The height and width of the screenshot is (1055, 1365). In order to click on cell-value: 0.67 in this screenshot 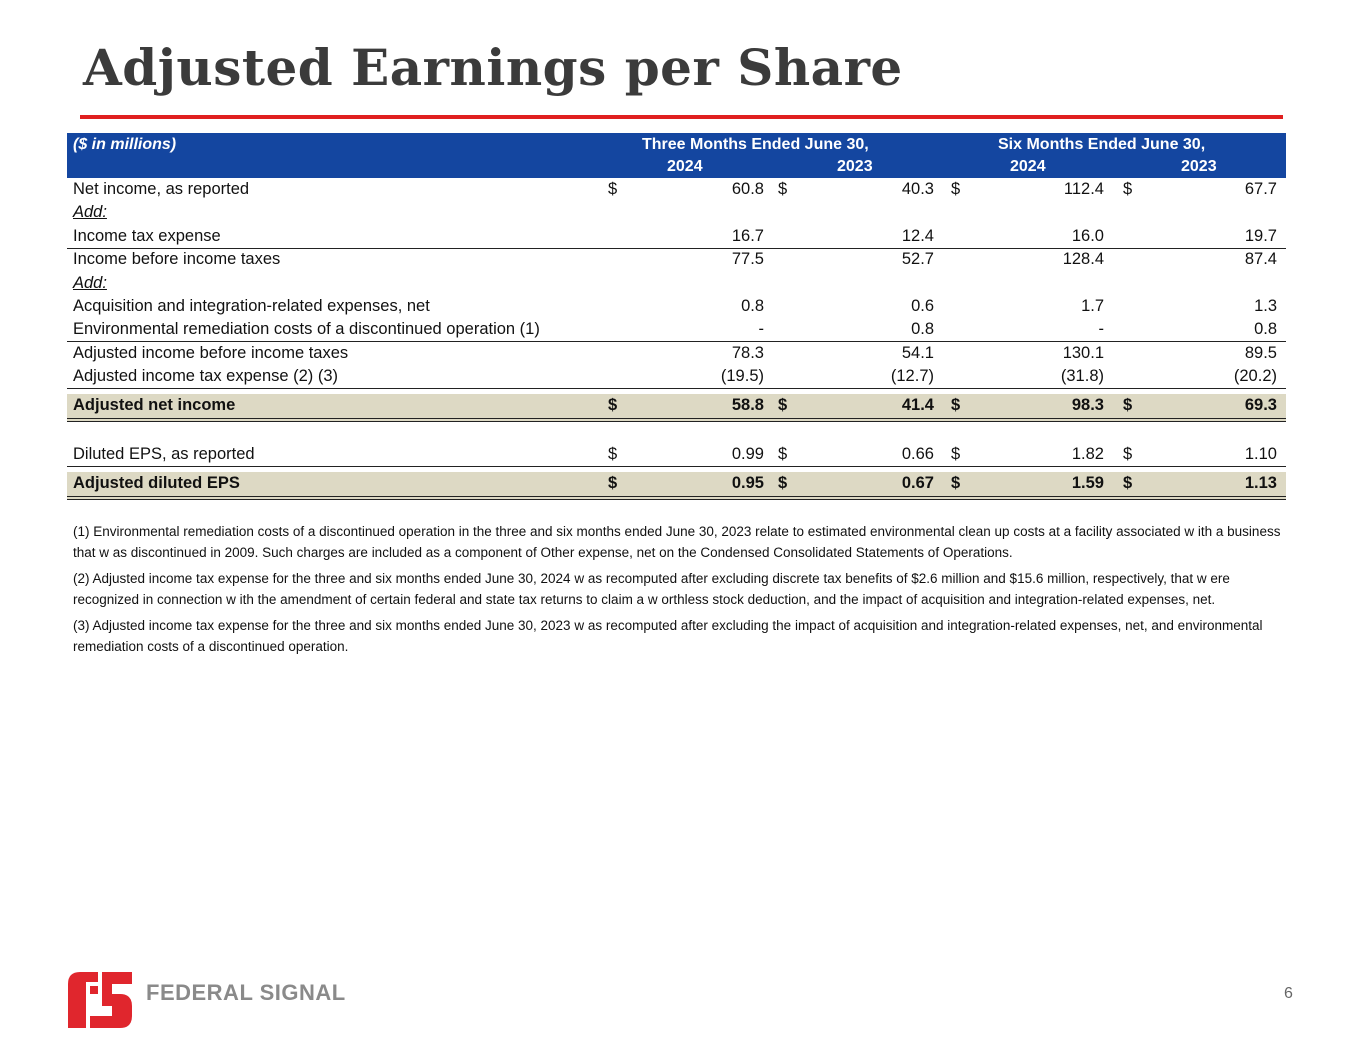, I will do `click(917, 483)`.